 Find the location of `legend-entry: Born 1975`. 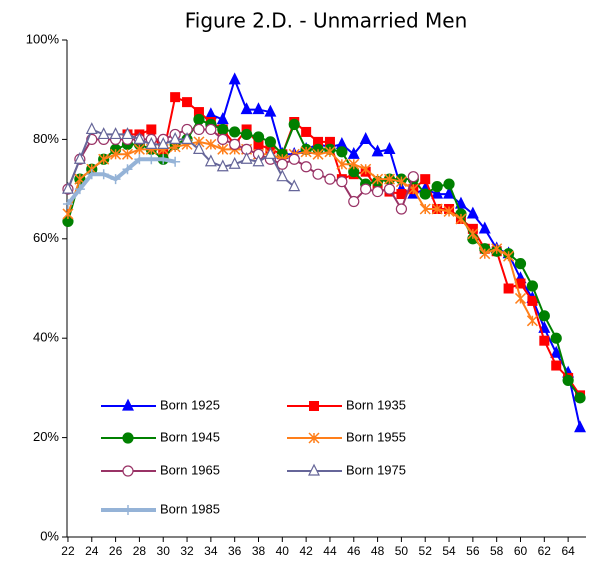

legend-entry: Born 1975 is located at coordinates (376, 471).